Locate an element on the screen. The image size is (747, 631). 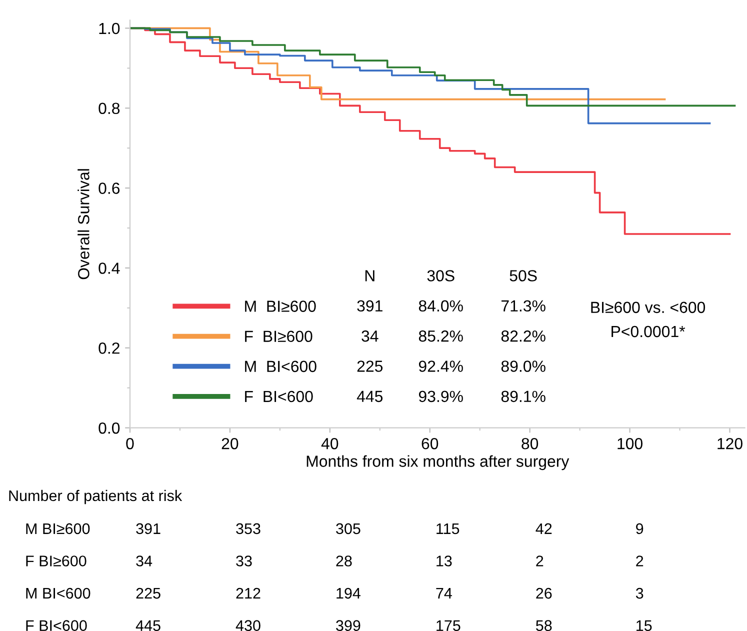
text: 13 is located at coordinates (444, 561).